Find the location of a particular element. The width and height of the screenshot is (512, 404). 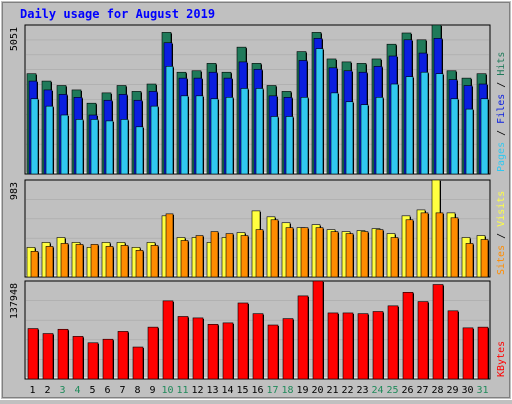

x-tick-label: 17 is located at coordinates (272, 390).